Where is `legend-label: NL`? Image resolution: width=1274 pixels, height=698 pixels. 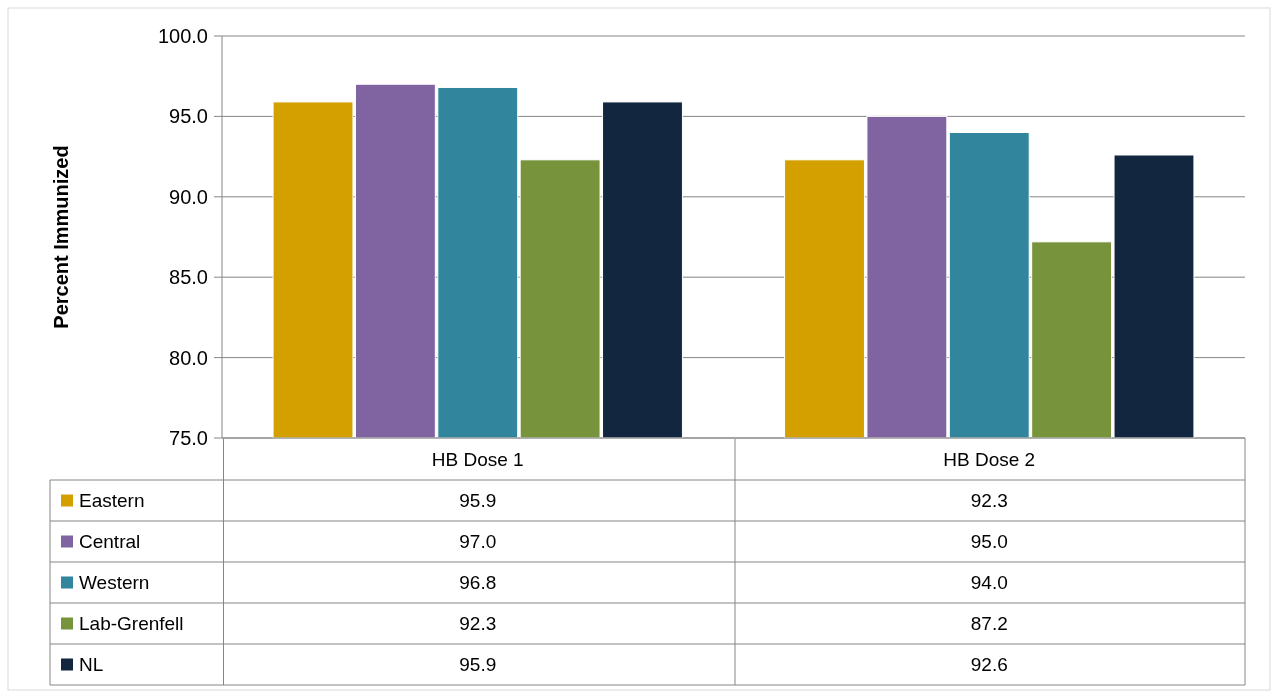
legend-label: NL is located at coordinates (91, 665).